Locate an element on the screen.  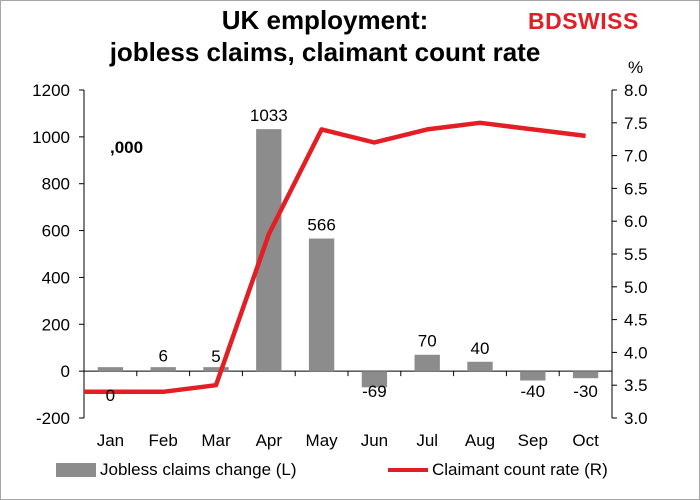
bar-data-label: -69 is located at coordinates (374, 391).